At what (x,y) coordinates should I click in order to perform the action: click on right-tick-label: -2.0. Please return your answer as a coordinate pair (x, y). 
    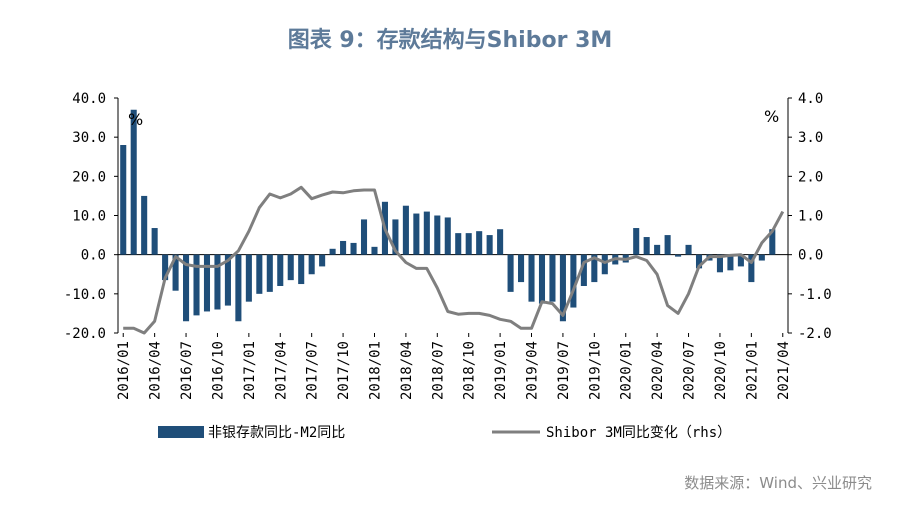
    Looking at the image, I should click on (815, 334).